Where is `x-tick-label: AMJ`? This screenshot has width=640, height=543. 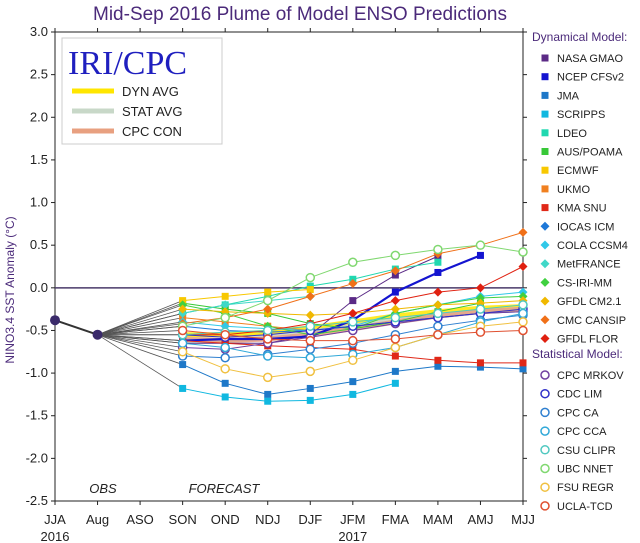
x-tick-label: AMJ is located at coordinates (480, 519).